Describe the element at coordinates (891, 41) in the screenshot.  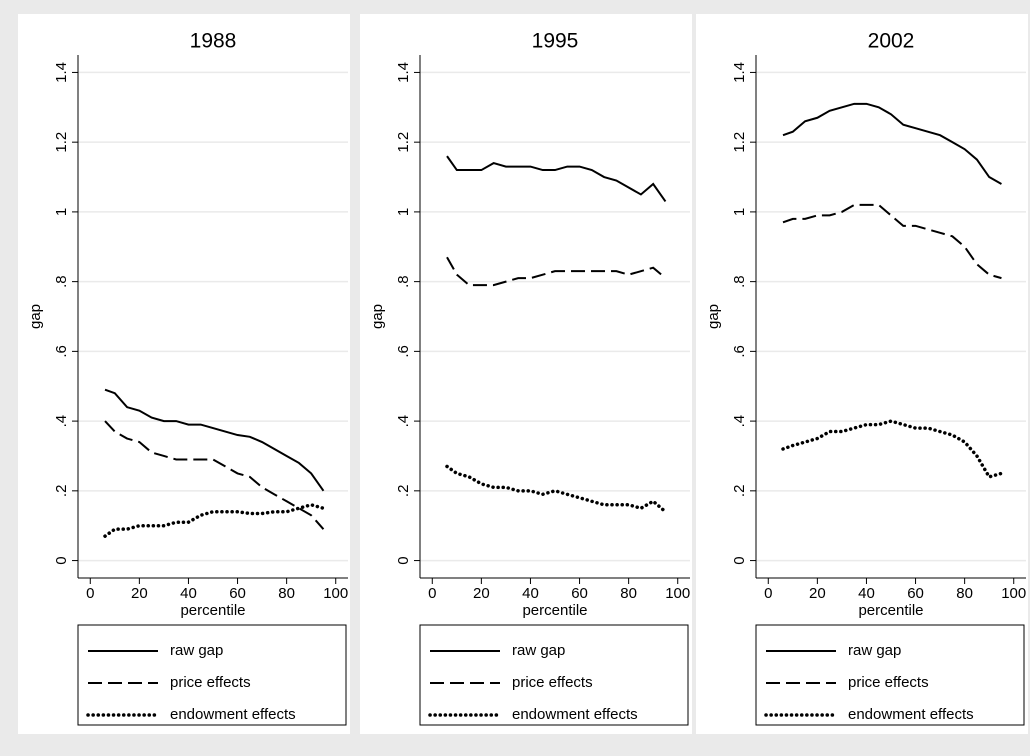
I see `panel-title: 2002` at that location.